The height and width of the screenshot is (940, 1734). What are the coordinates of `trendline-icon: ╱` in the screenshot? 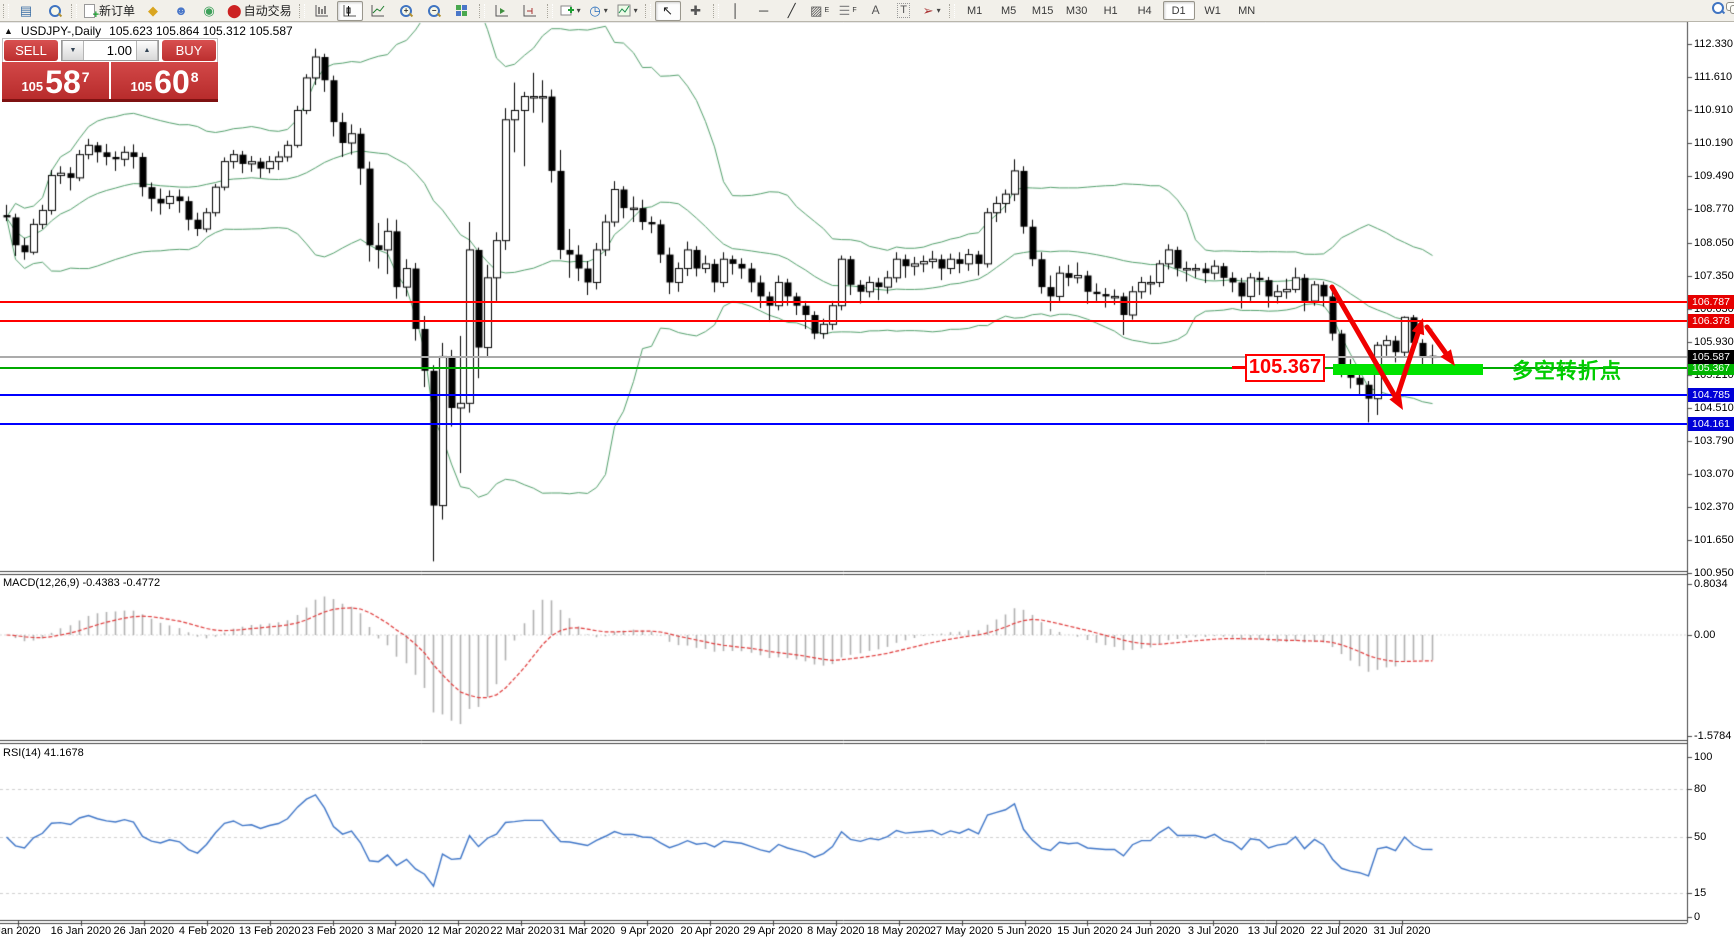 It's located at (791, 10).